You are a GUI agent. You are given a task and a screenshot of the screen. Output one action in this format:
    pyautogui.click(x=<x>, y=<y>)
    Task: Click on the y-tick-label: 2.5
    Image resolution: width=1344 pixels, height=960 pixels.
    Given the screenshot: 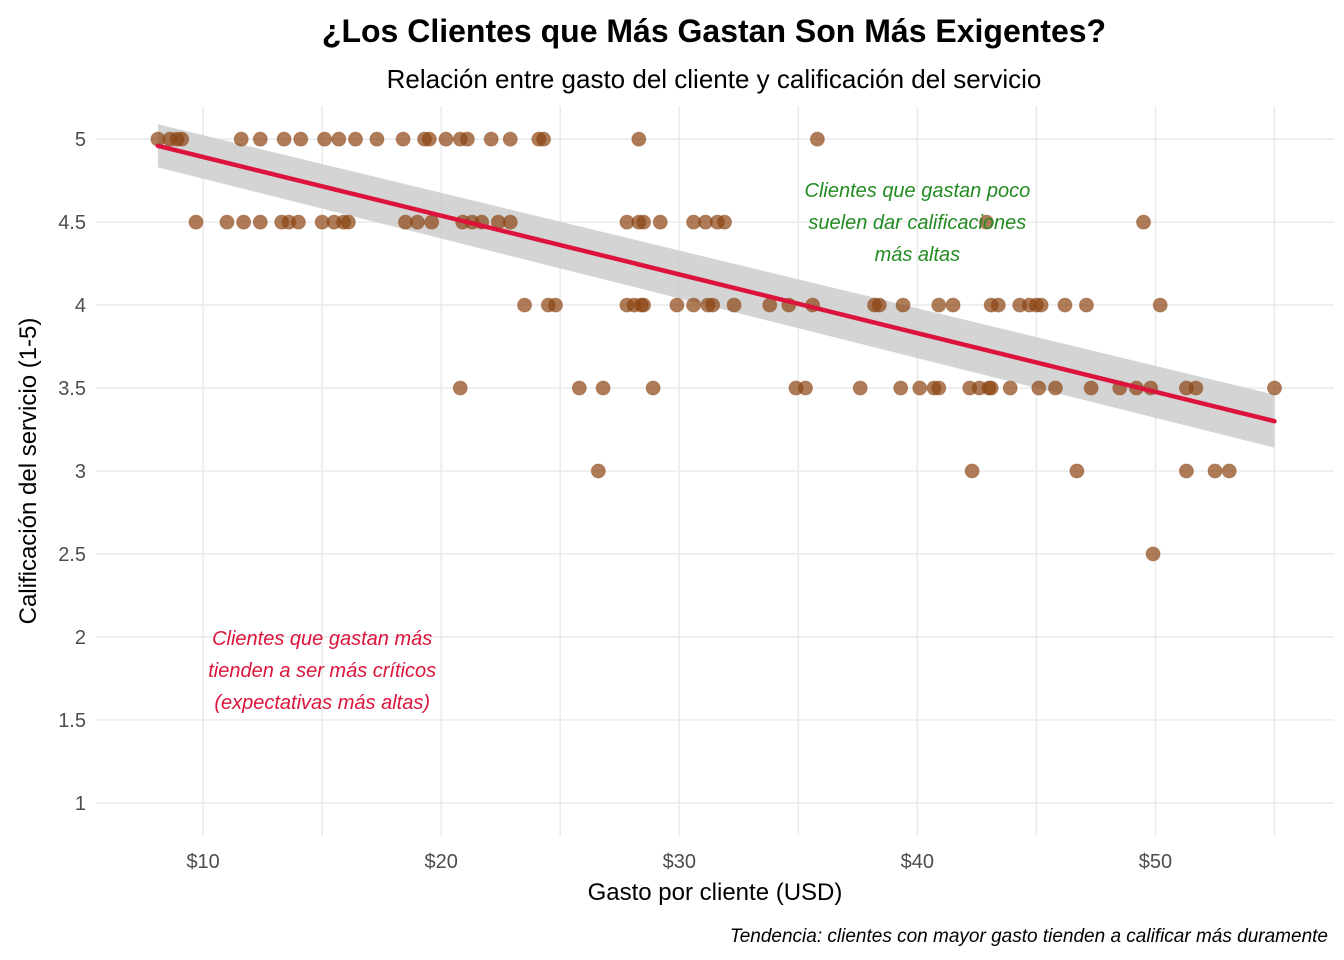 What is the action you would take?
    pyautogui.click(x=72, y=555)
    